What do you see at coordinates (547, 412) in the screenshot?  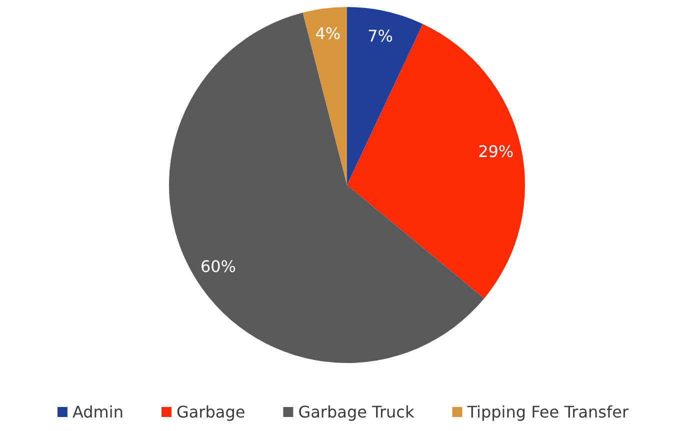 I see `legend-label: Tipping Fee Transfer` at bounding box center [547, 412].